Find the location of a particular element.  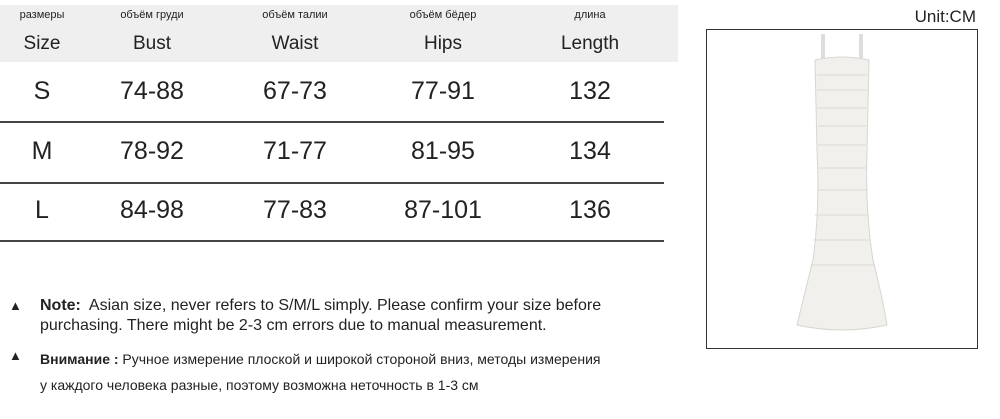

table-cell: L is located at coordinates (42, 210).